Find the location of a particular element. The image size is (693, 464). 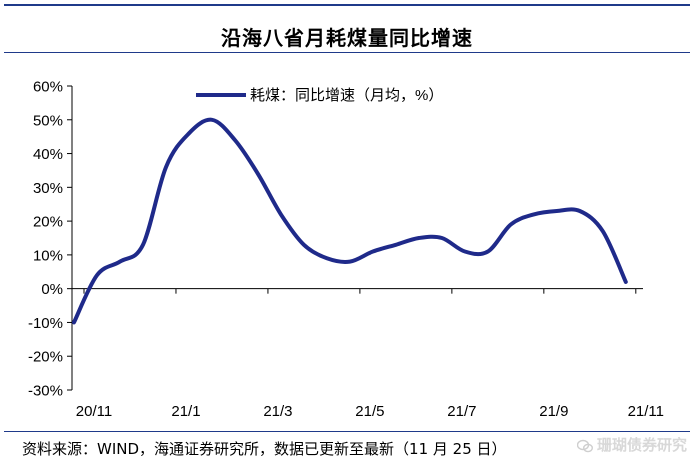

y-tick-label: 0% is located at coordinates (52, 289).